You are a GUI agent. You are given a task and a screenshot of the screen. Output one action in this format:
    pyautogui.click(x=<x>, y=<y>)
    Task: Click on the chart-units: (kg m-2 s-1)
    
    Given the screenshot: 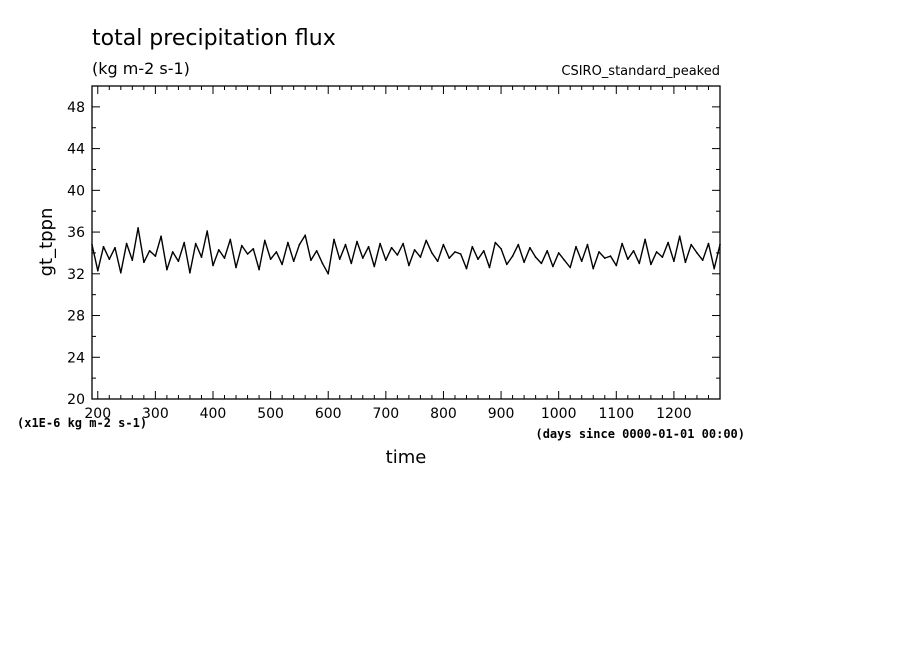 What is the action you would take?
    pyautogui.click(x=141, y=68)
    